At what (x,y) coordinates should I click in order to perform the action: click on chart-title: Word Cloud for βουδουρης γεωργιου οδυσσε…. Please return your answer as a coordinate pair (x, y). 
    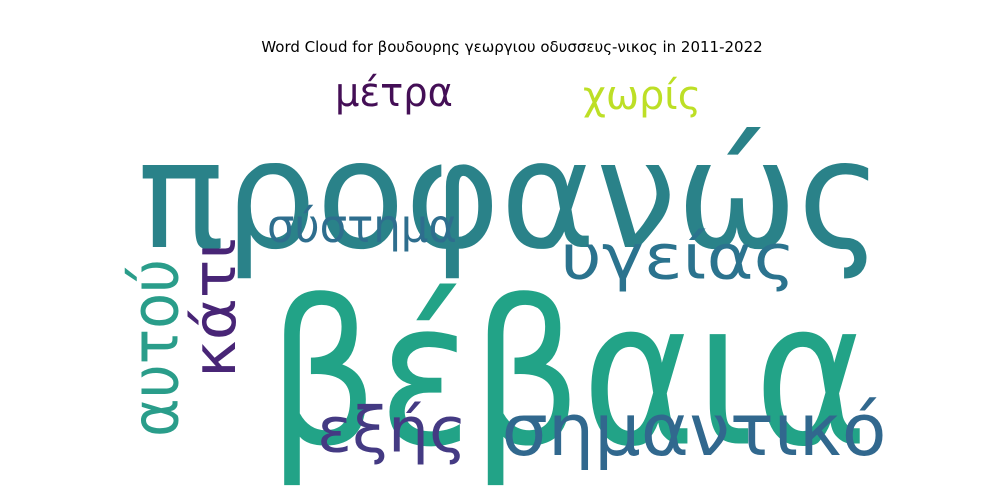
    Looking at the image, I should click on (511, 47).